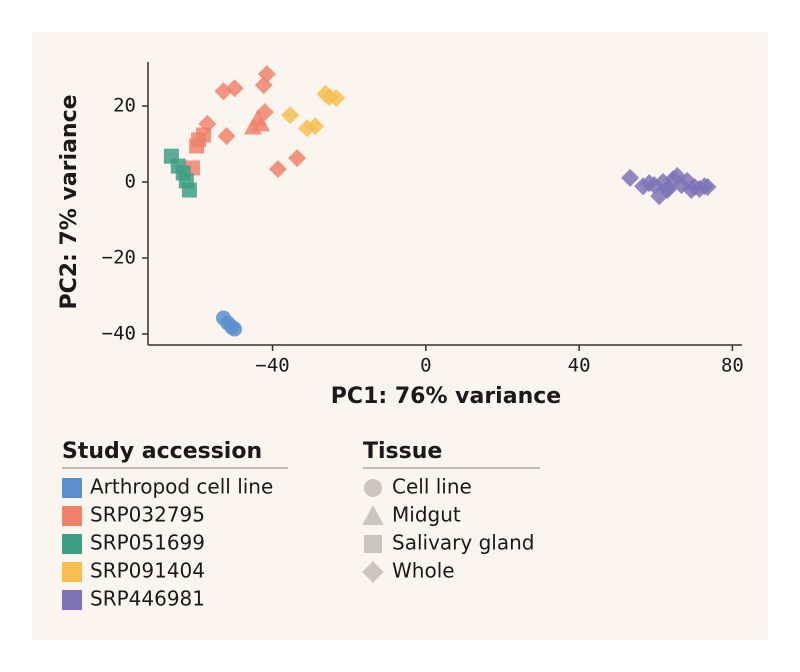 This screenshot has width=800, height=672. Describe the element at coordinates (432, 487) in the screenshot. I see `shape-legend-label: Cell line` at that location.